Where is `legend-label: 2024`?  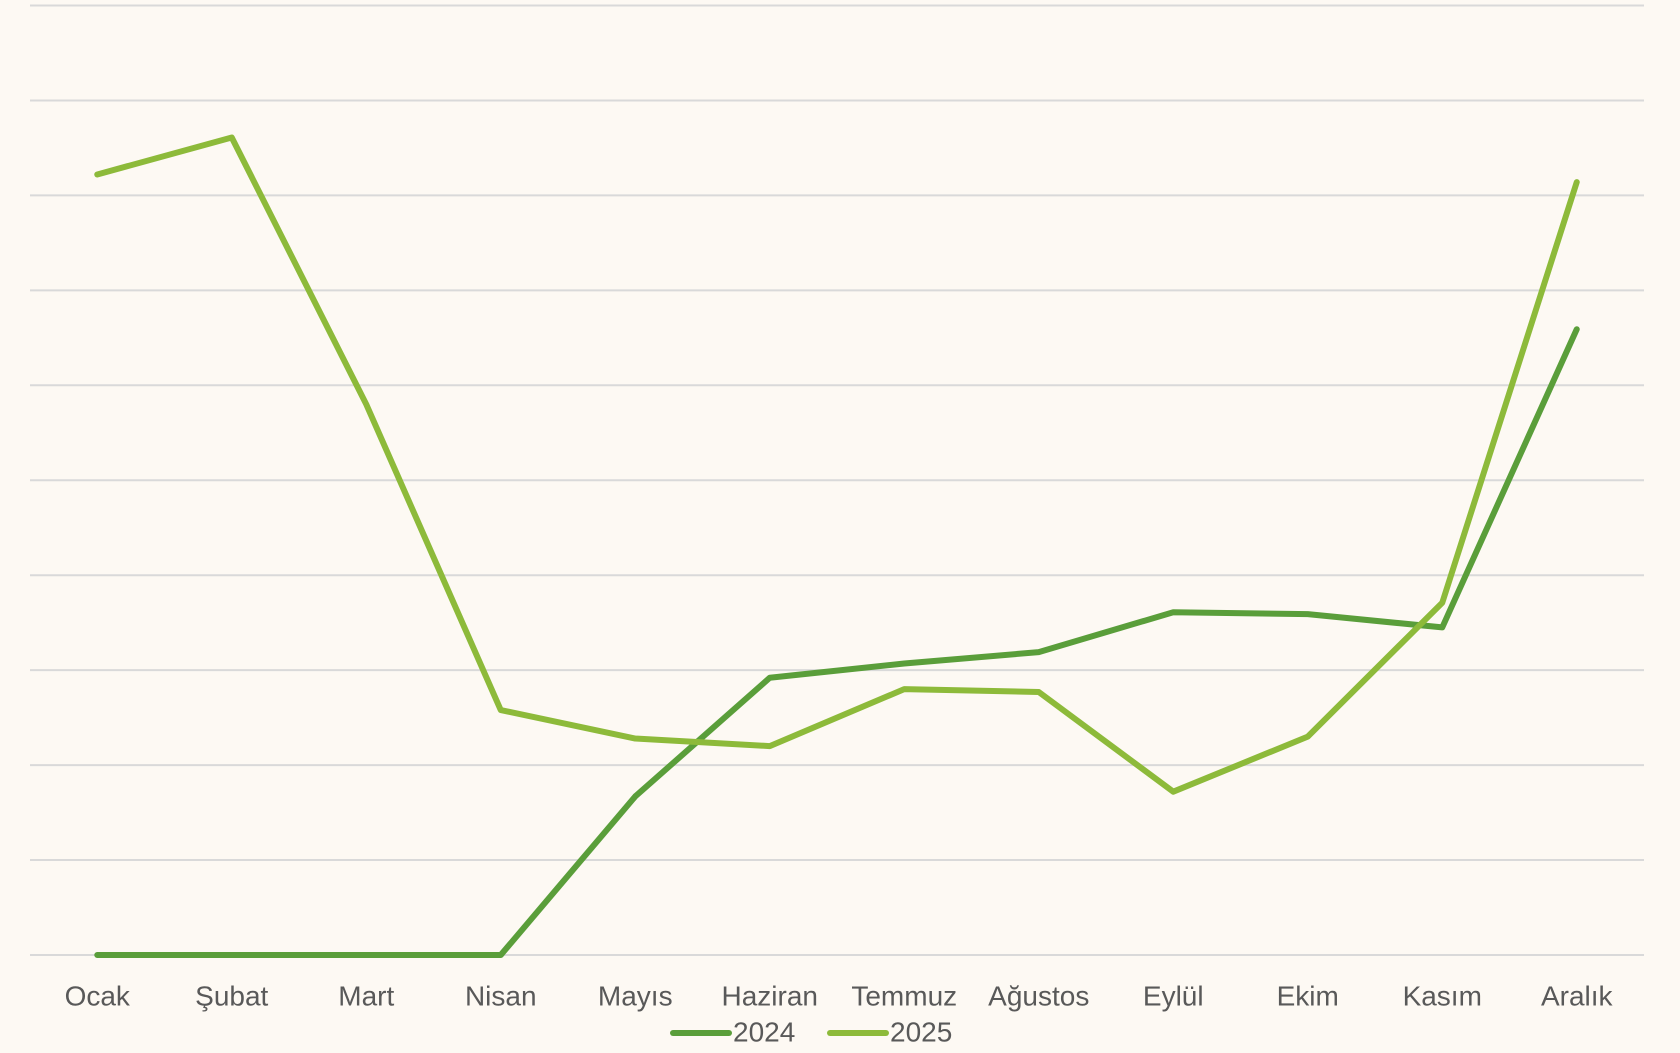
legend-label: 2024 is located at coordinates (764, 1031).